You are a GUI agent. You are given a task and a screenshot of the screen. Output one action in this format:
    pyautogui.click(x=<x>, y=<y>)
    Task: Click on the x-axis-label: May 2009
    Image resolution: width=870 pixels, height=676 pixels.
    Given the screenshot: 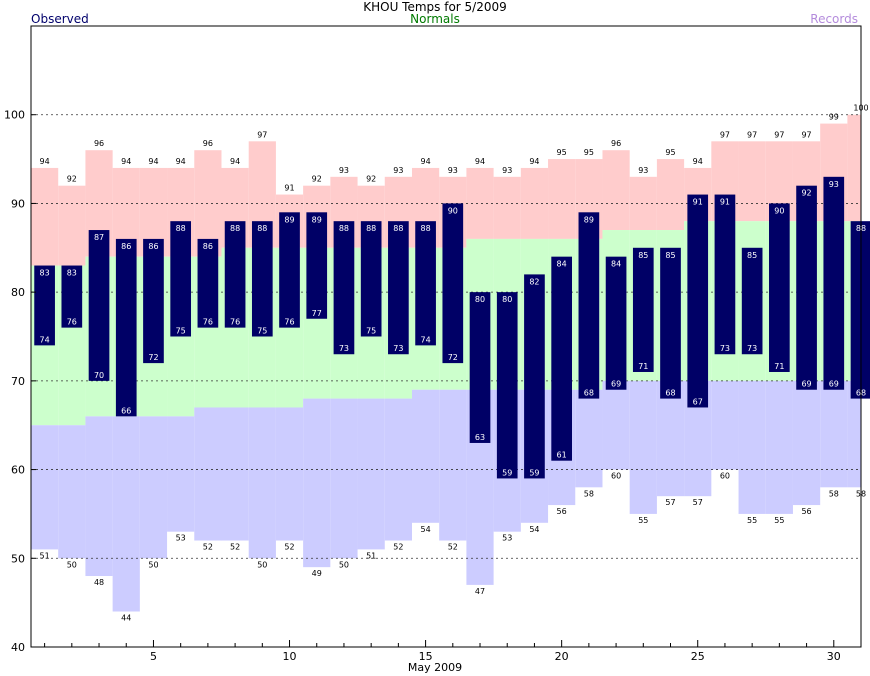 What is the action you would take?
    pyautogui.click(x=435, y=667)
    